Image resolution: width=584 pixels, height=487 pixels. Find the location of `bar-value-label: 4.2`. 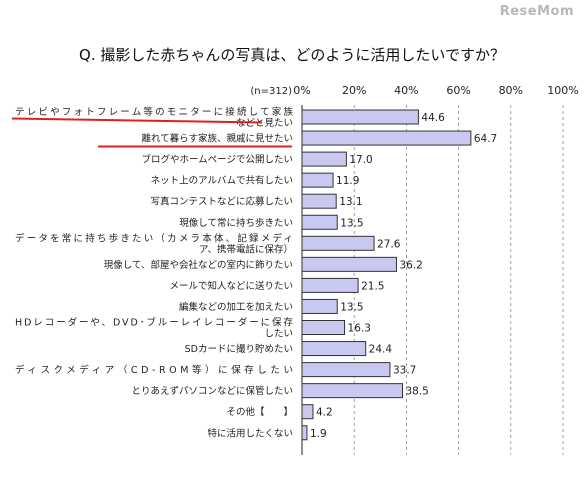

bar-value-label: 4.2 is located at coordinates (324, 413).